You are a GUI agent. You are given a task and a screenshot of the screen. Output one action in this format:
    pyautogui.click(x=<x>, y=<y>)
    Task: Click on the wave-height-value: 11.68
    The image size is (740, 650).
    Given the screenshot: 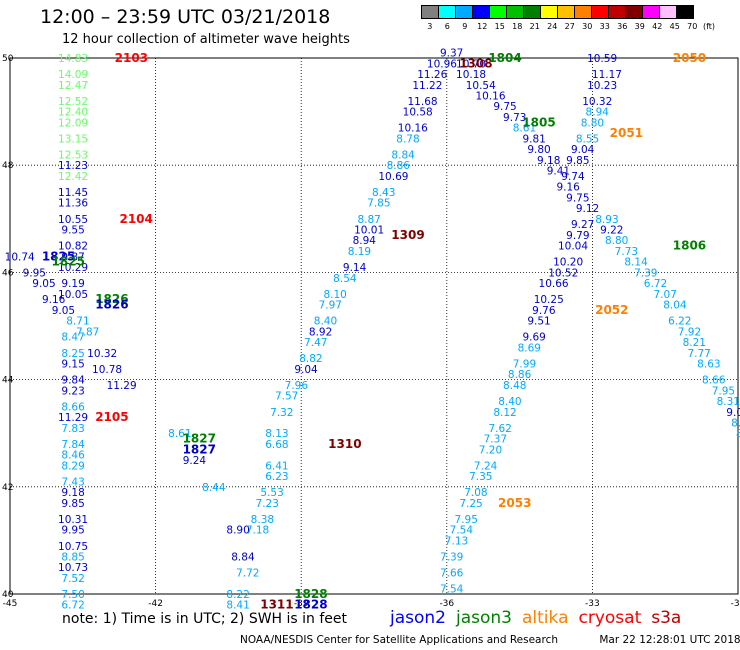 What is the action you would take?
    pyautogui.click(x=423, y=102)
    